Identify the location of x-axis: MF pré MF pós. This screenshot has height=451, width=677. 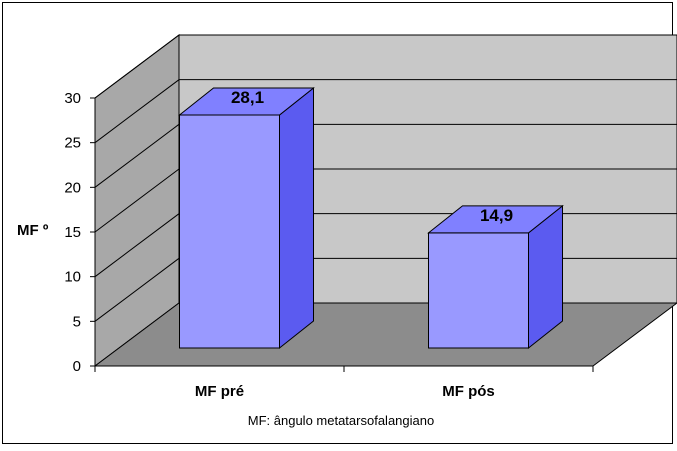
(344, 382).